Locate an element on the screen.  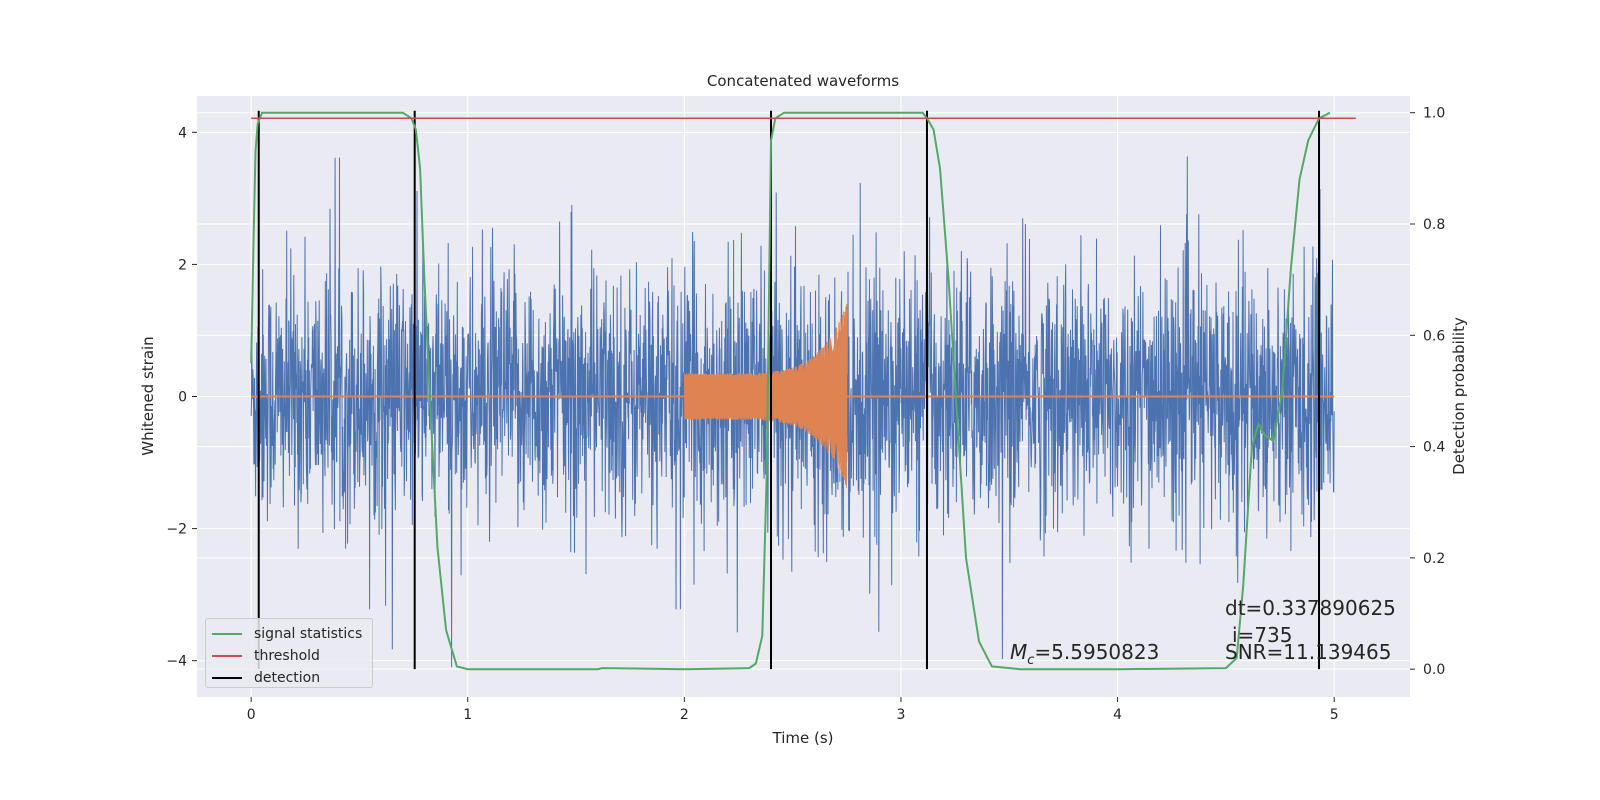
annotation-chirp-mass-symbol: M is located at coordinates (1018, 652).